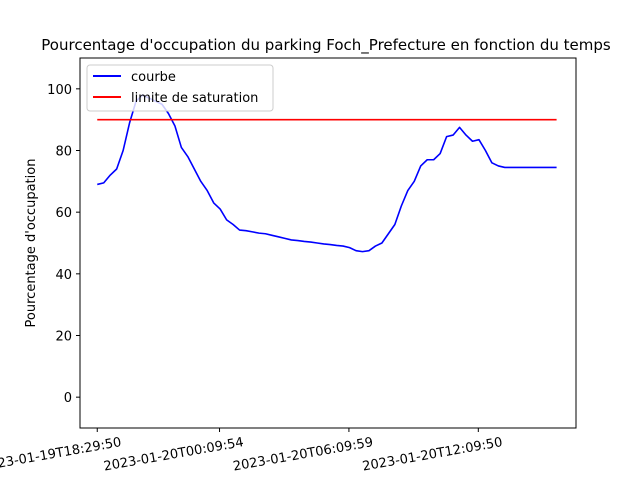 Image resolution: width=640 pixels, height=480 pixels. What do you see at coordinates (194, 98) in the screenshot?
I see `legend-label-limite: limite de saturation` at bounding box center [194, 98].